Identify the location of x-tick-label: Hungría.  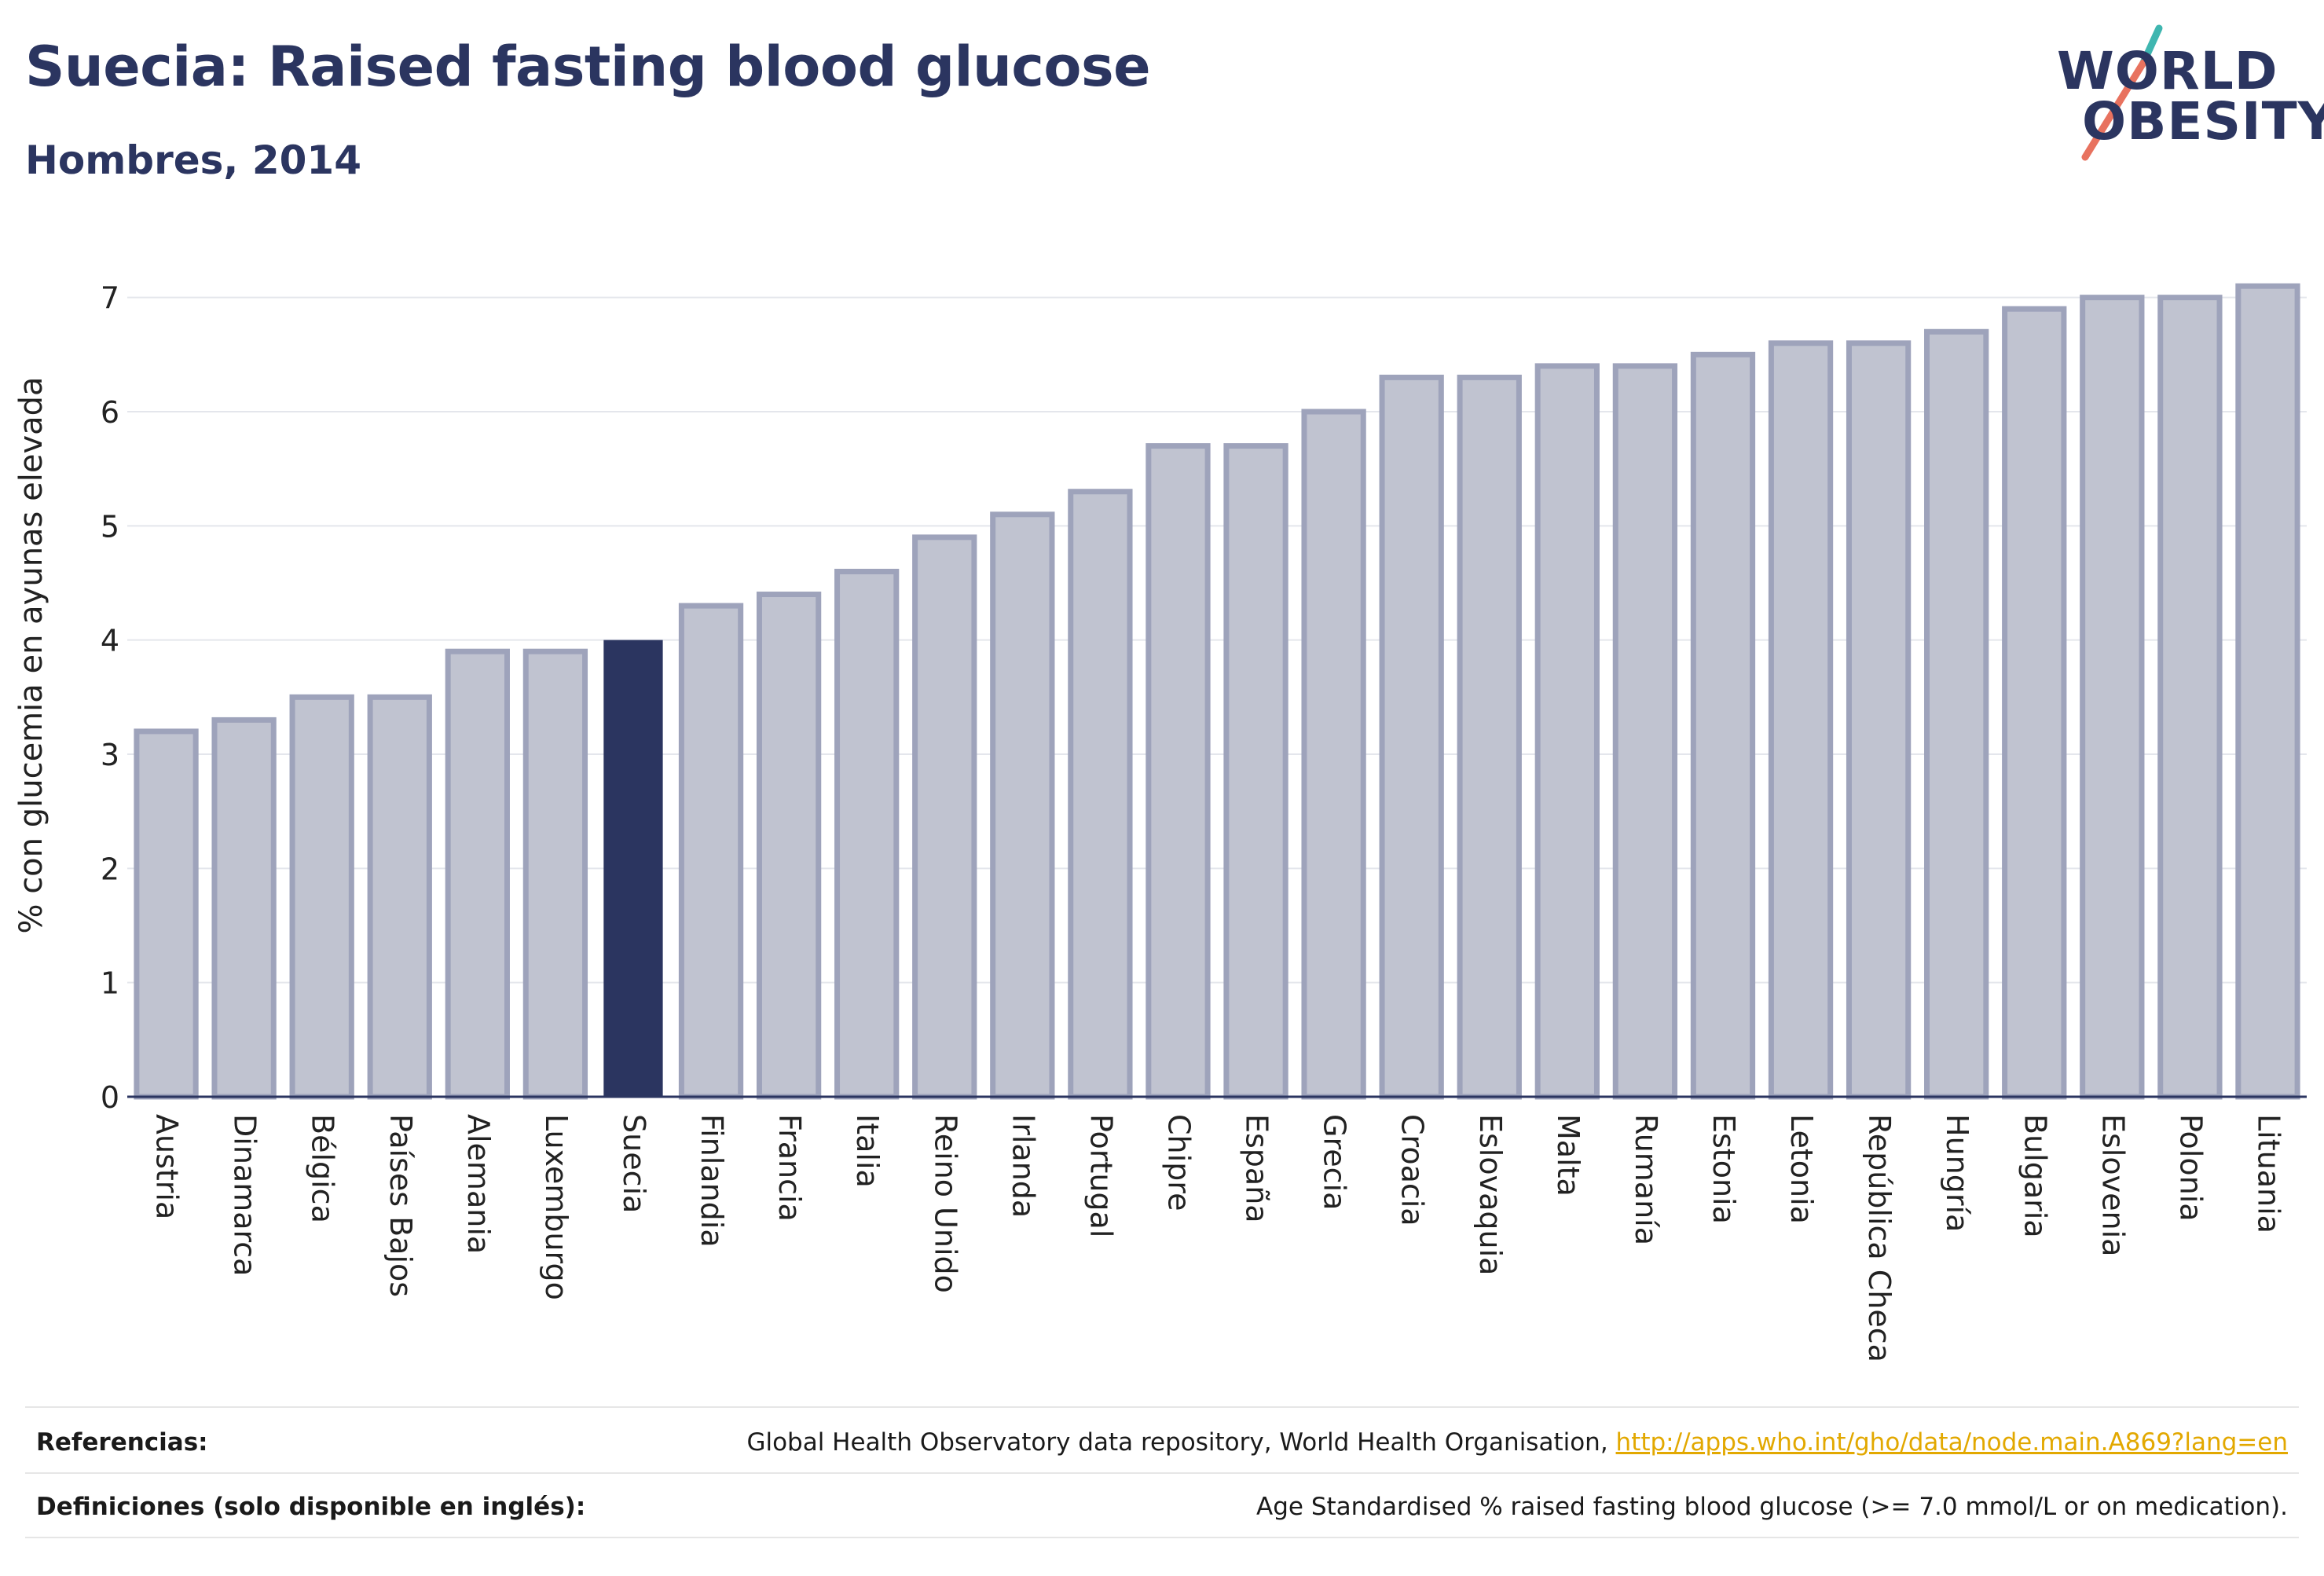
(1957, 1173).